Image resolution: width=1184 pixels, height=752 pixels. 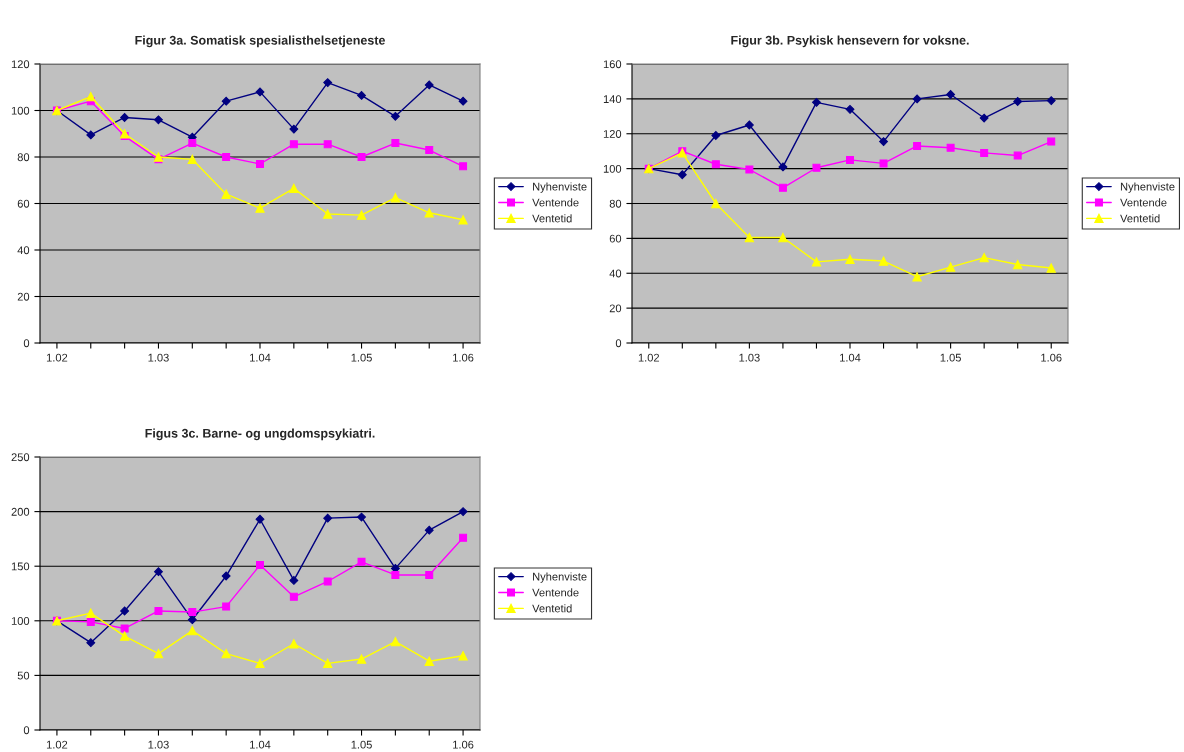 I want to click on y-tick-label: 160, so click(x=612, y=64).